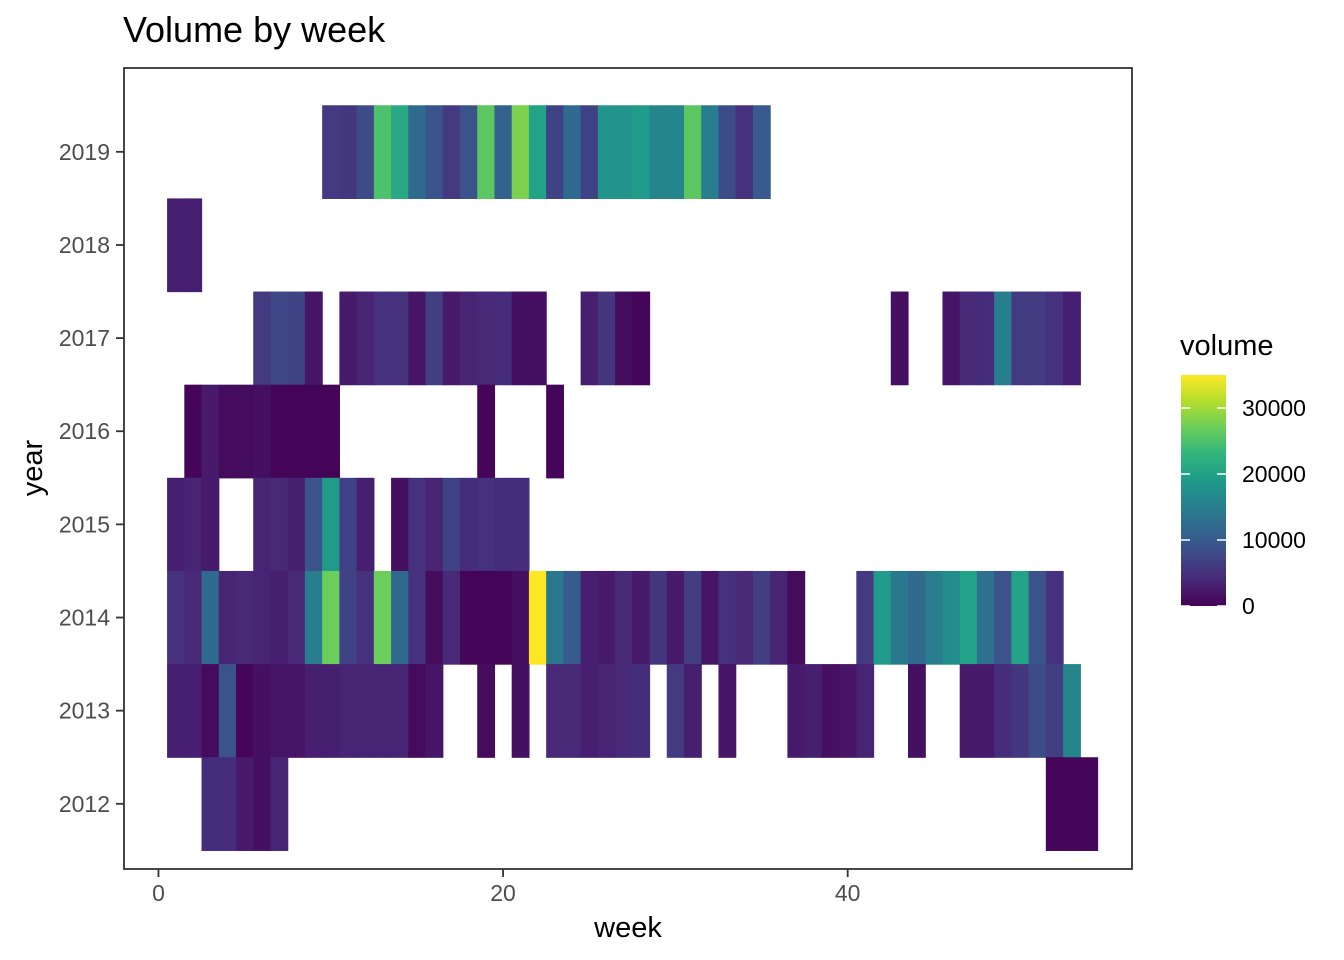  Describe the element at coordinates (1274, 474) in the screenshot. I see `legend-tick-label: 20000` at that location.